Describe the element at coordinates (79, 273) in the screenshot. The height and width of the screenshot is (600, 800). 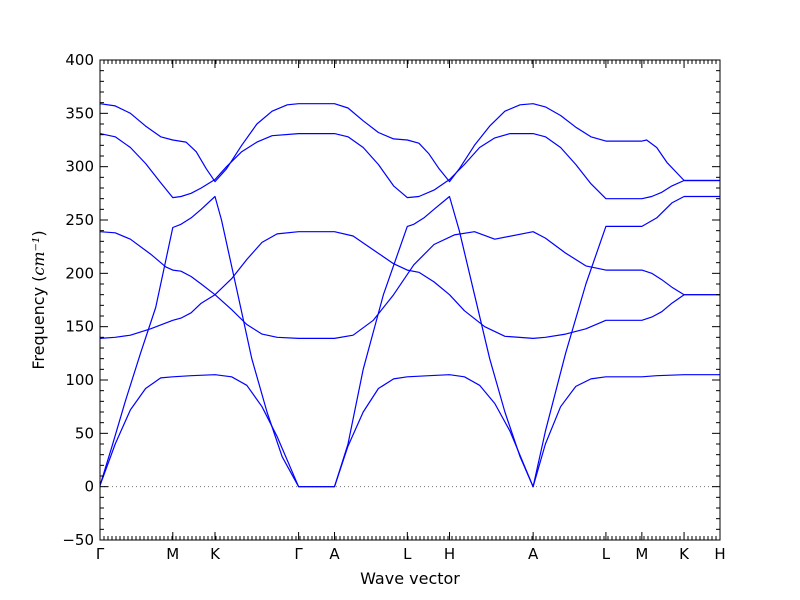
I see `y-tick-label: 200` at that location.